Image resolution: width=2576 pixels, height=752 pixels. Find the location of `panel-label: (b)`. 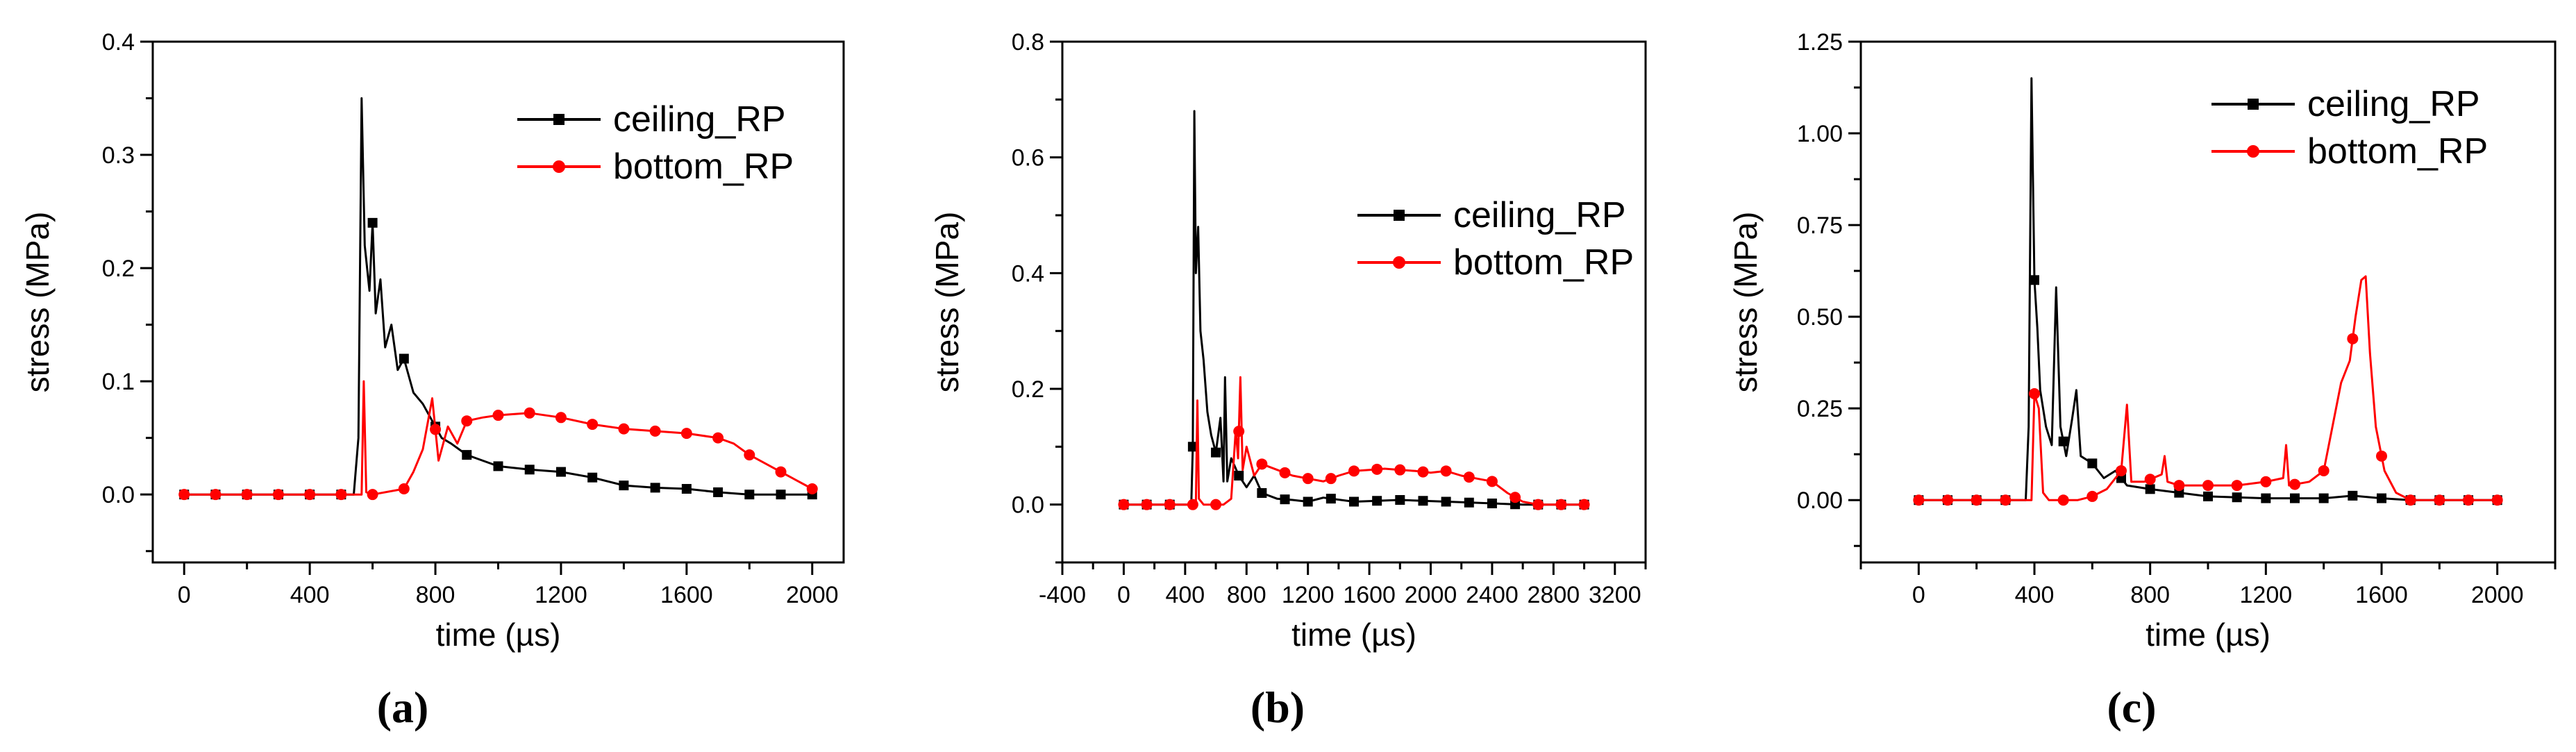

panel-label: (b) is located at coordinates (1278, 707).